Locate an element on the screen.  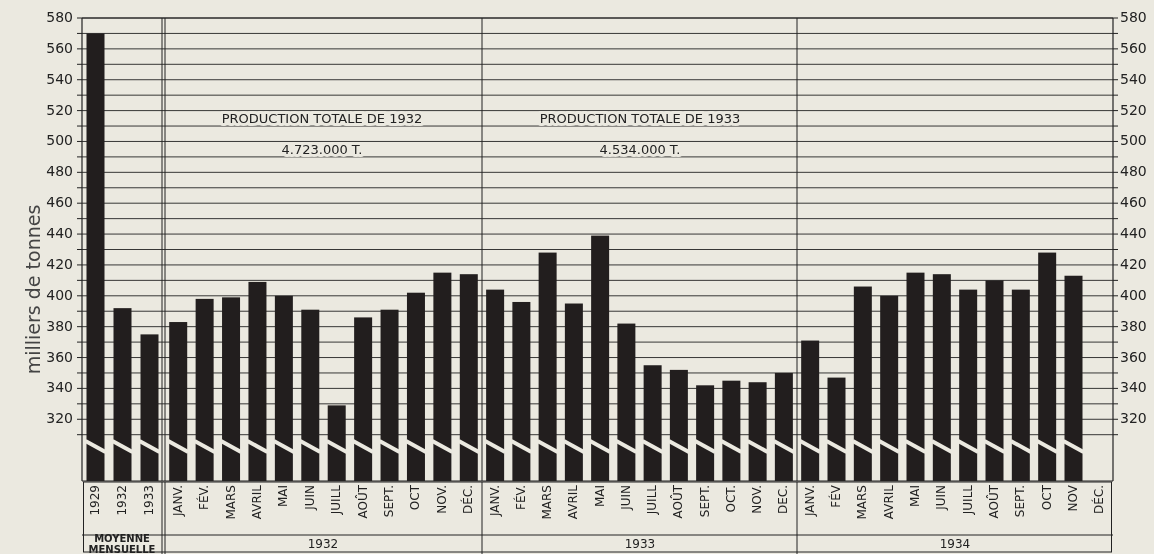
y2-tick-label: 440 is located at coordinates (1133, 233).